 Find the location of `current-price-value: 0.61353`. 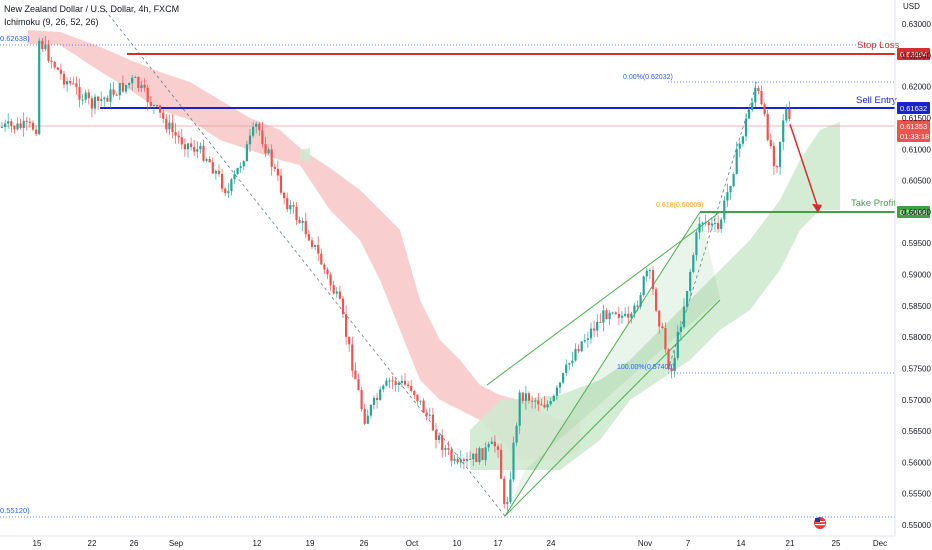

current-price-value: 0.61353 is located at coordinates (913, 126).